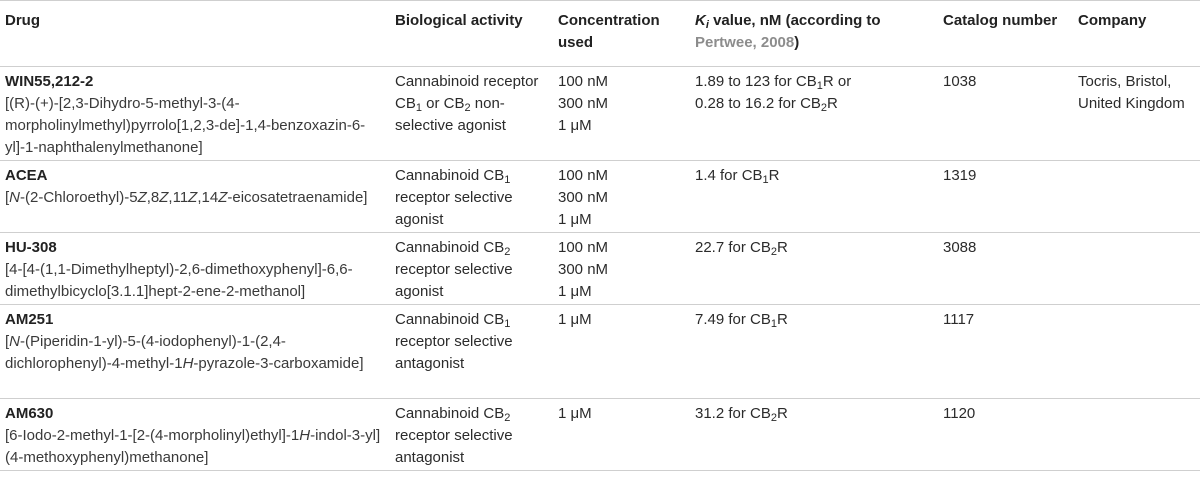  I want to click on header-ki-mid: value, nM (according to, so click(794, 20).